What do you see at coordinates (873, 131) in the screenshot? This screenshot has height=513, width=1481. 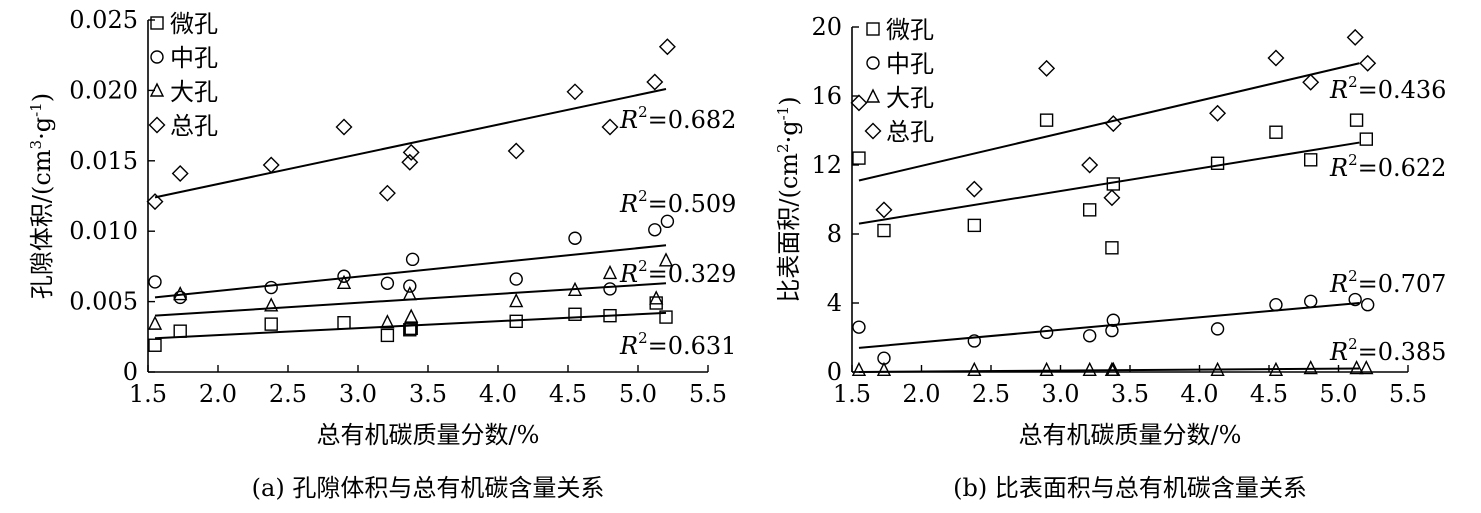 I see `panel-b-legend-marker-total-pore` at bounding box center [873, 131].